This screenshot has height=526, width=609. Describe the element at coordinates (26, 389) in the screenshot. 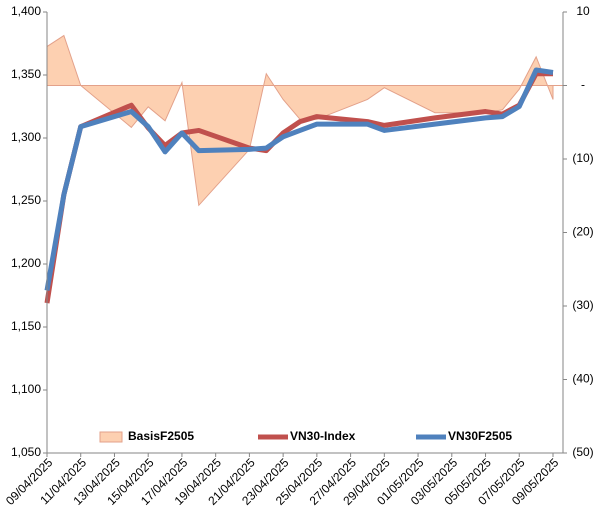

I see `y-tick-label: 1,100` at that location.